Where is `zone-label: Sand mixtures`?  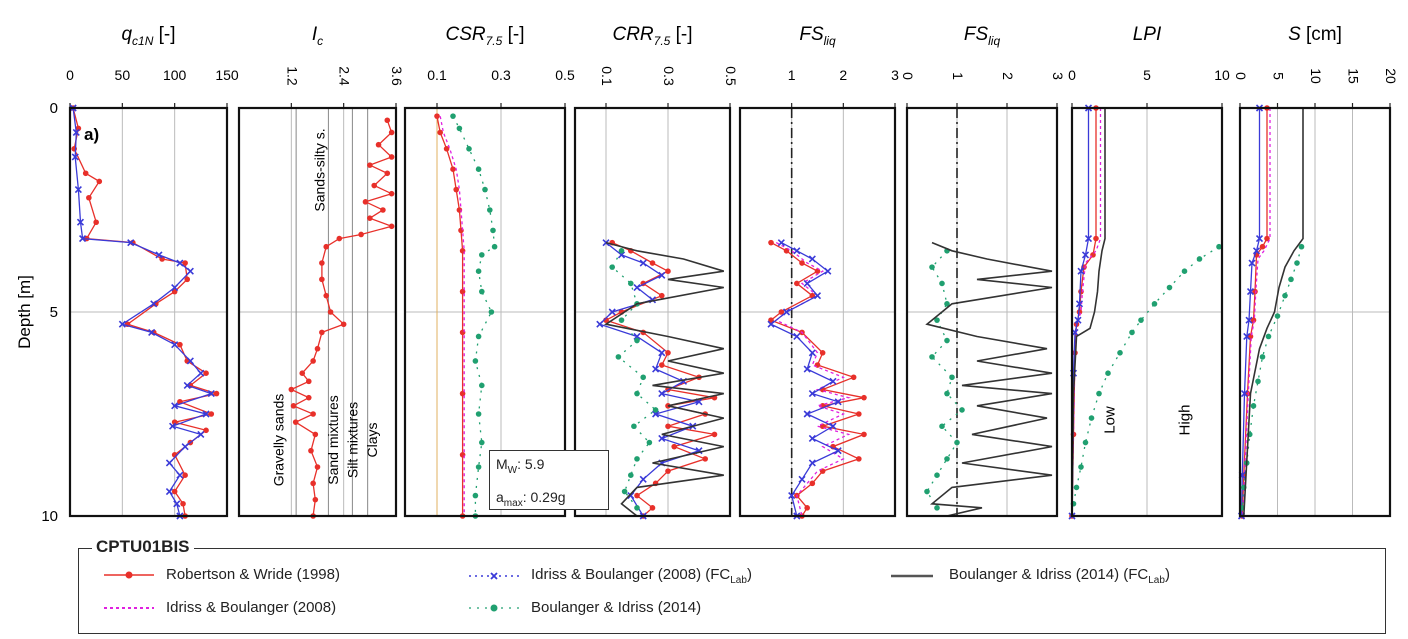 zone-label: Sand mixtures is located at coordinates (333, 439).